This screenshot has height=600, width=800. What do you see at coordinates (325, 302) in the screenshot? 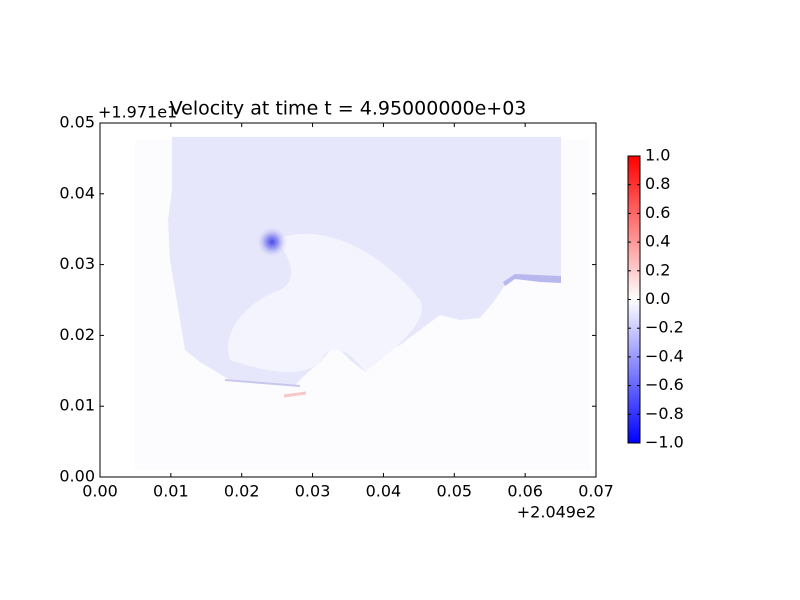
I see `field-swirl` at bounding box center [325, 302].